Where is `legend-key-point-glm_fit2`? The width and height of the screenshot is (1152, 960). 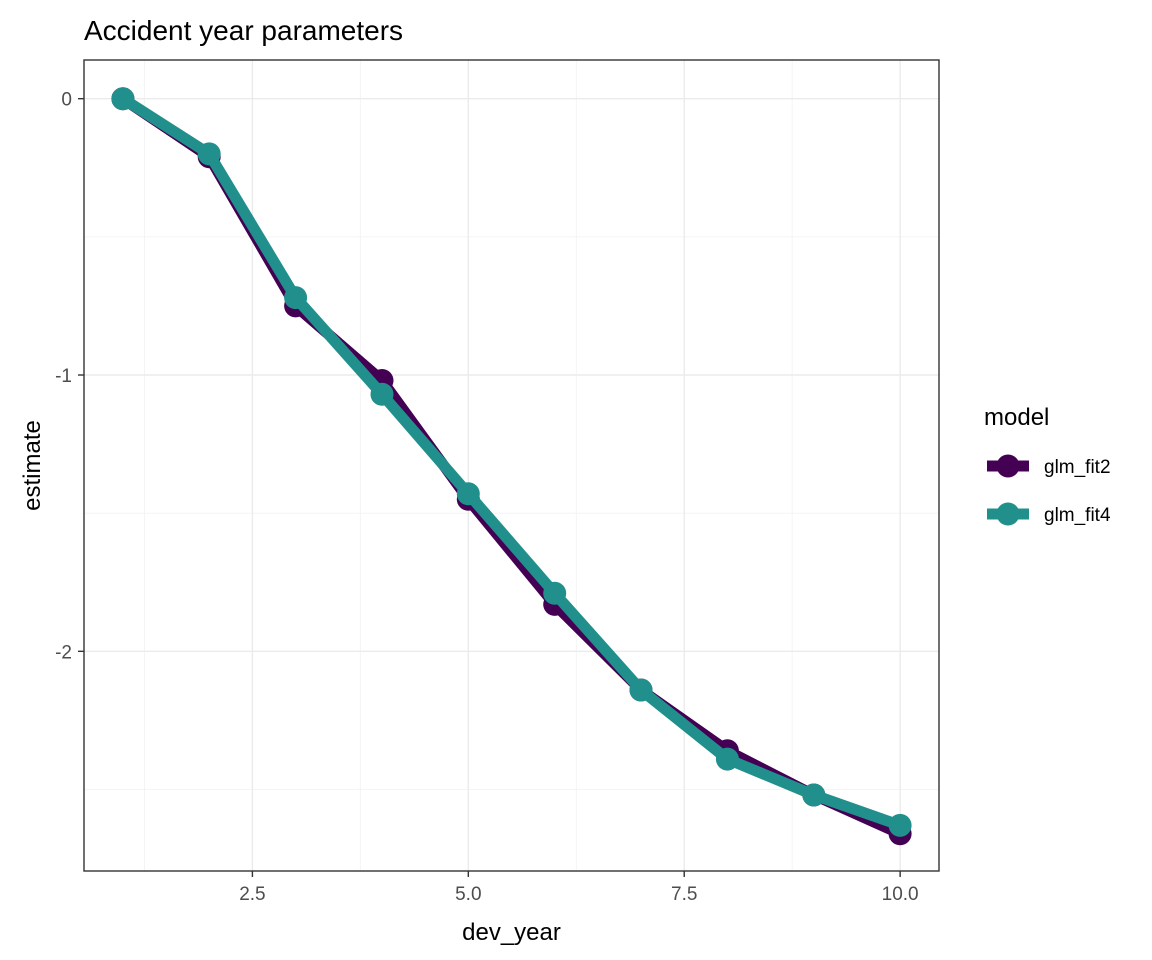
legend-key-point-glm_fit2 is located at coordinates (1008, 466).